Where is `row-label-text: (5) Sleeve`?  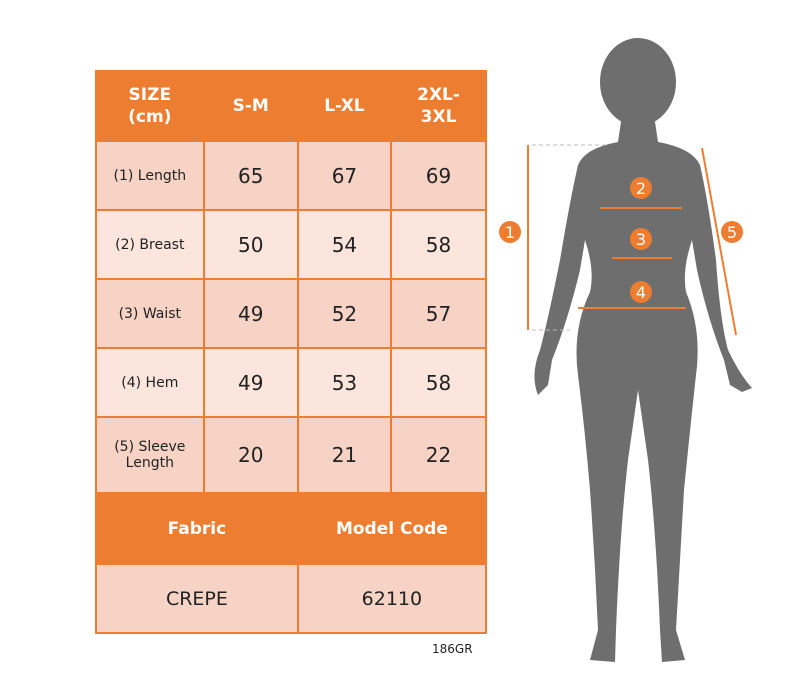 row-label-text: (5) Sleeve is located at coordinates (150, 447).